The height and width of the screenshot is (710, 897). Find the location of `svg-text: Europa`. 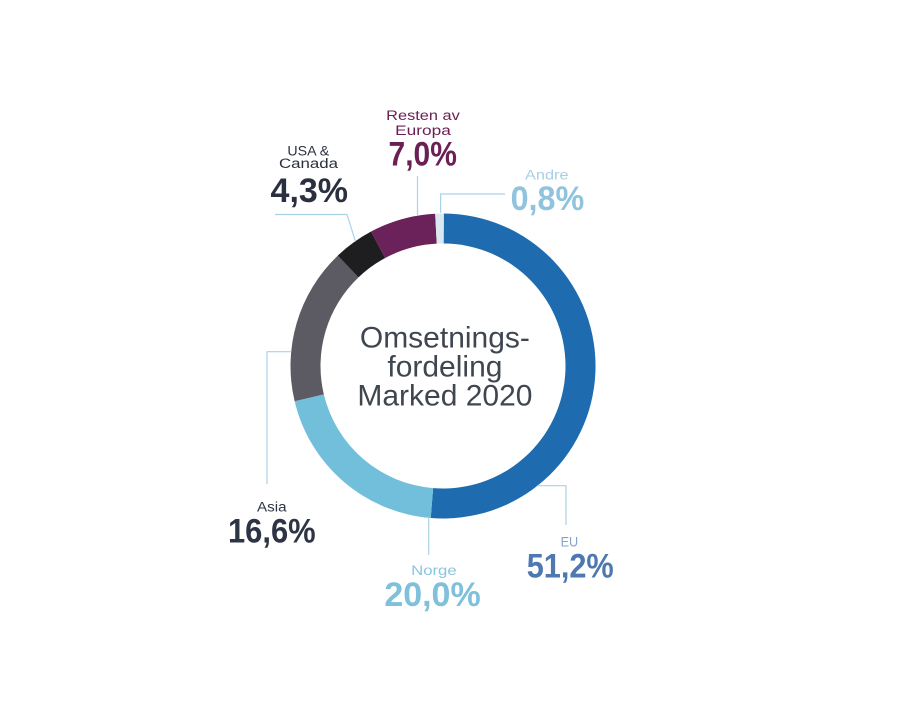

svg-text: Europa is located at coordinates (423, 130).